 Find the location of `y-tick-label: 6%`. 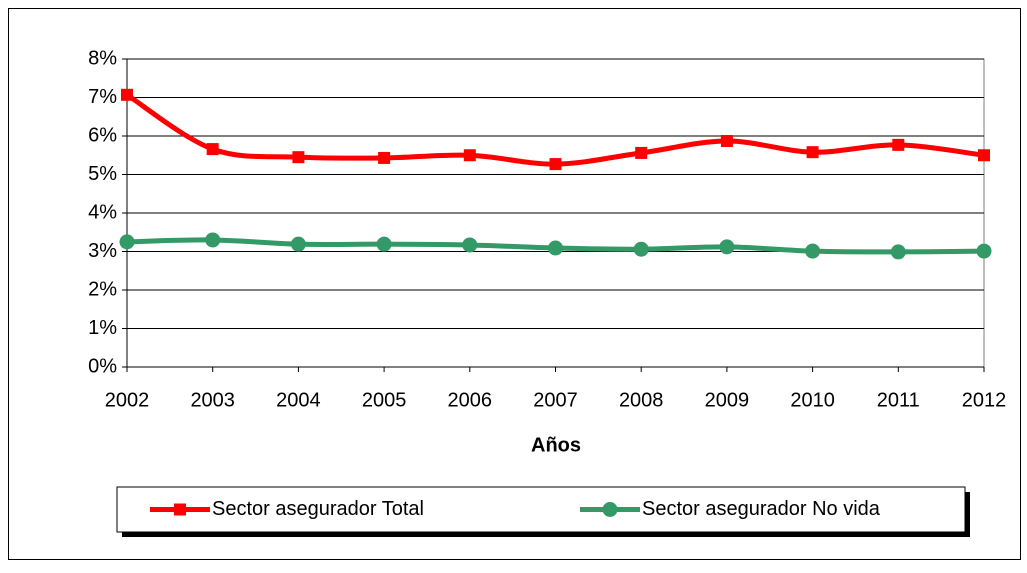

y-tick-label: 6% is located at coordinates (102, 135).